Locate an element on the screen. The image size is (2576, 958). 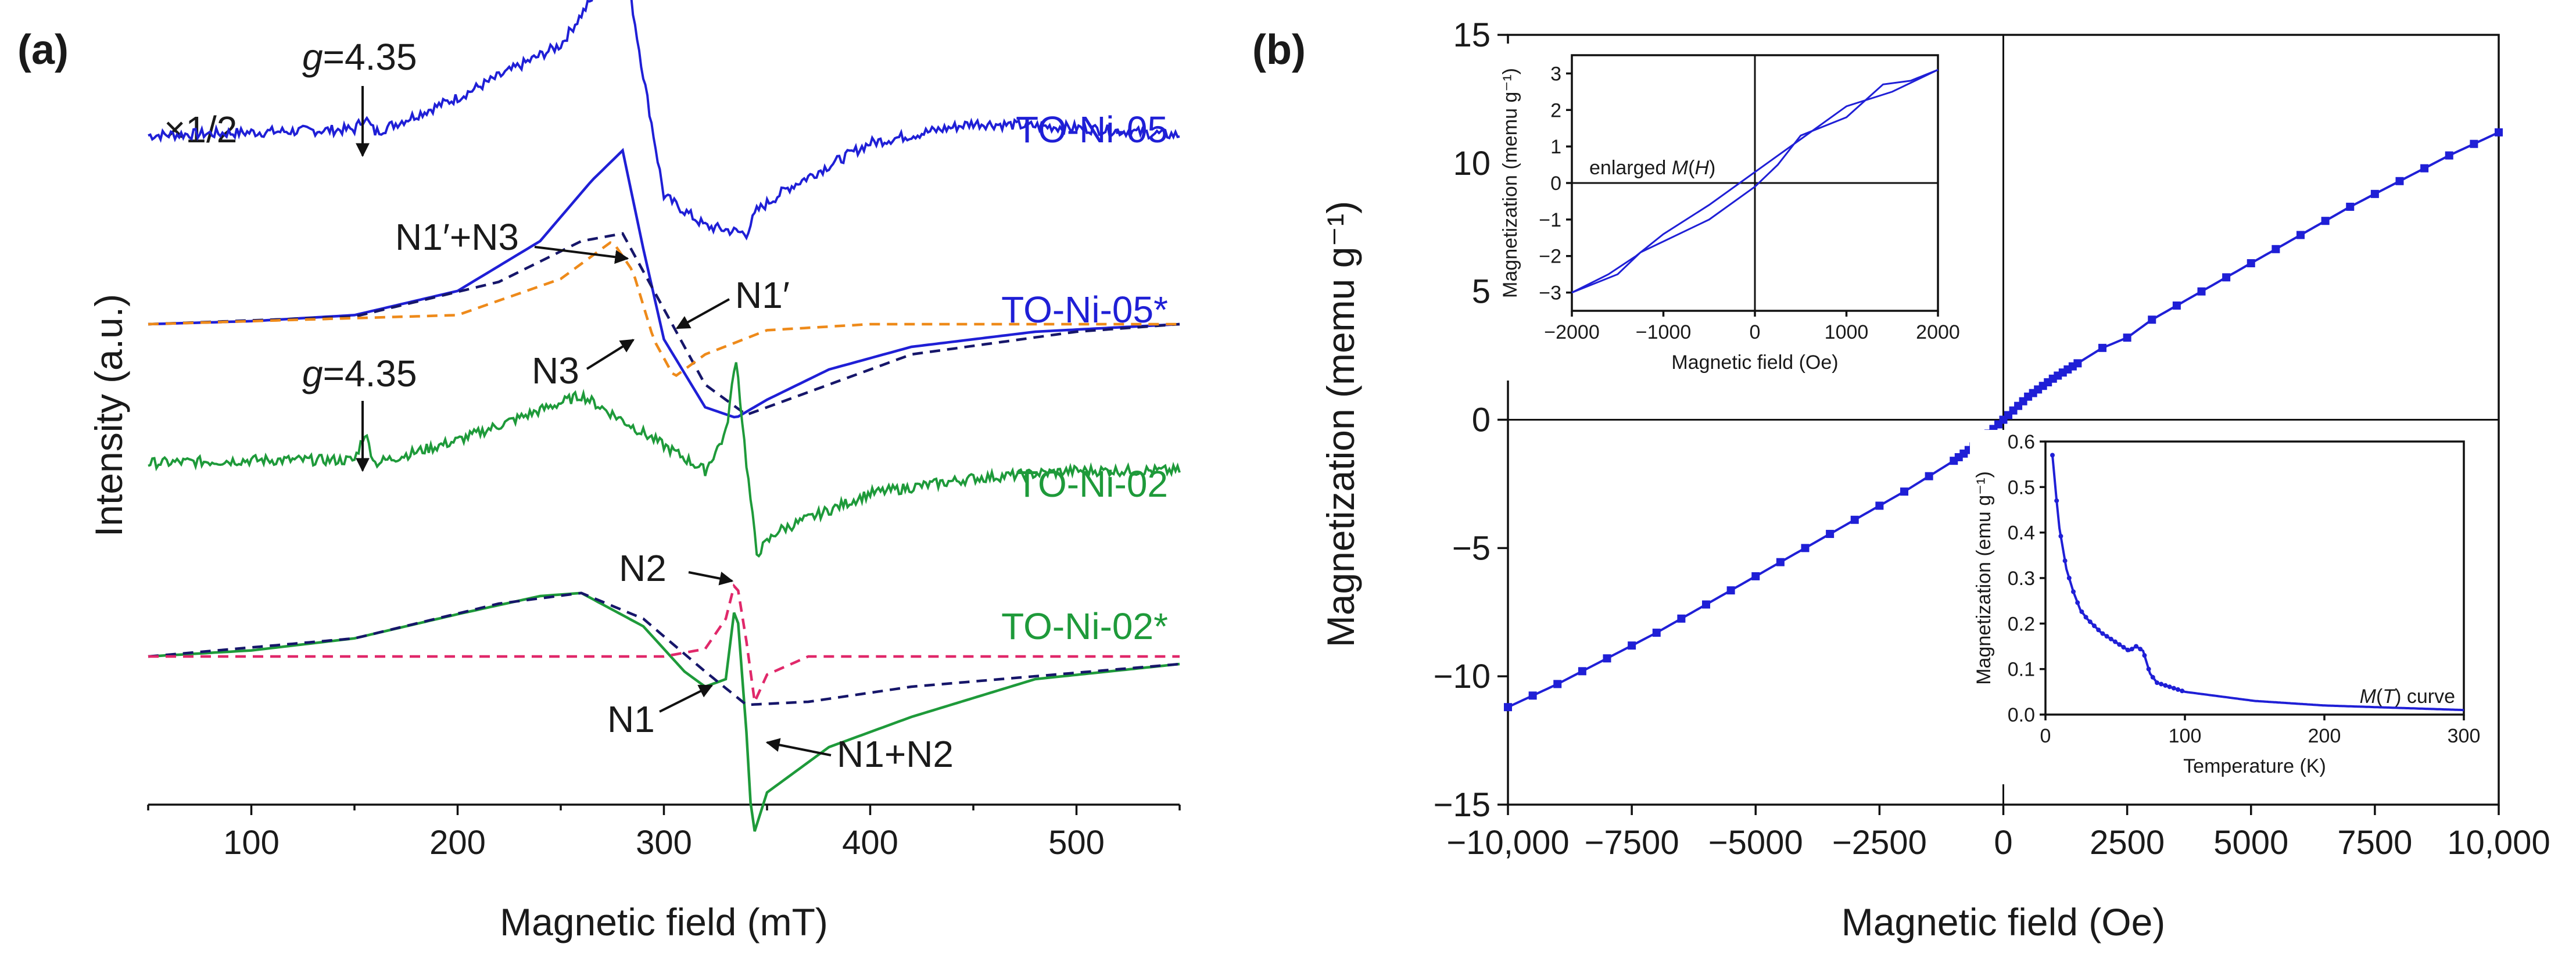
inset-mt-x-label: Temperature (K) is located at coordinates (2254, 766).